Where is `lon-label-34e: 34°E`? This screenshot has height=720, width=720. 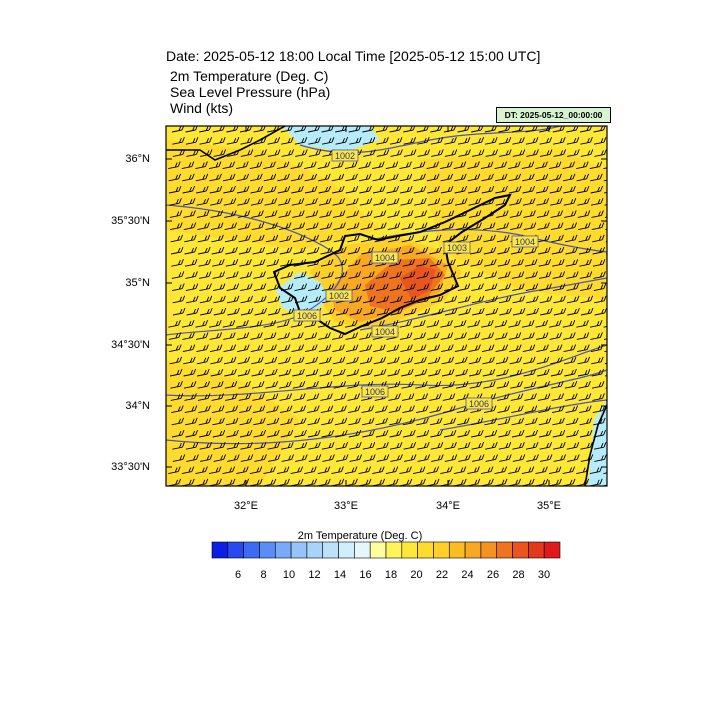 lon-label-34e: 34°E is located at coordinates (448, 506).